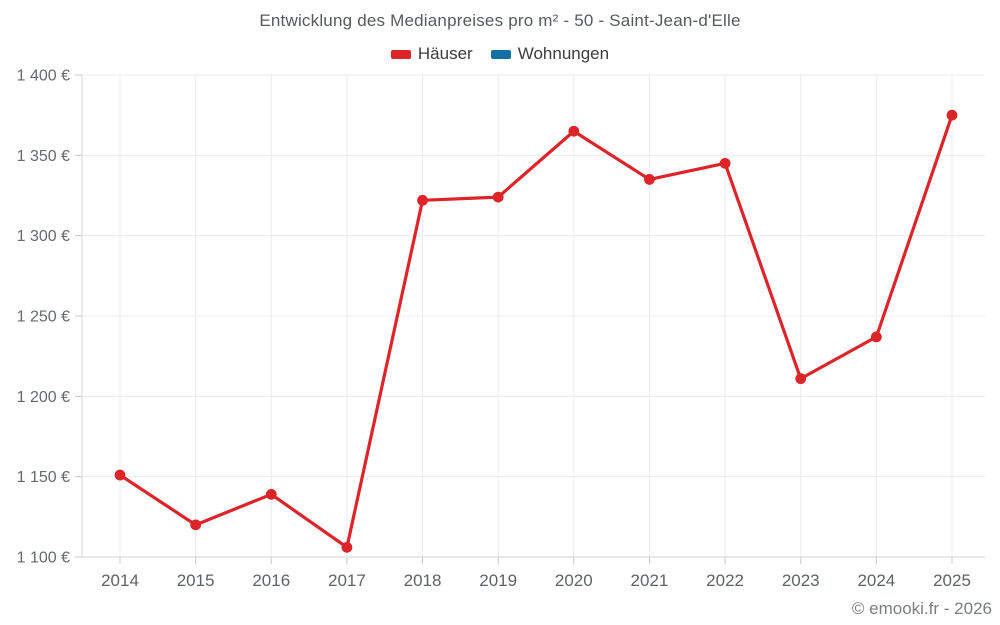  I want to click on x-axis-label: 2025, so click(952, 580).